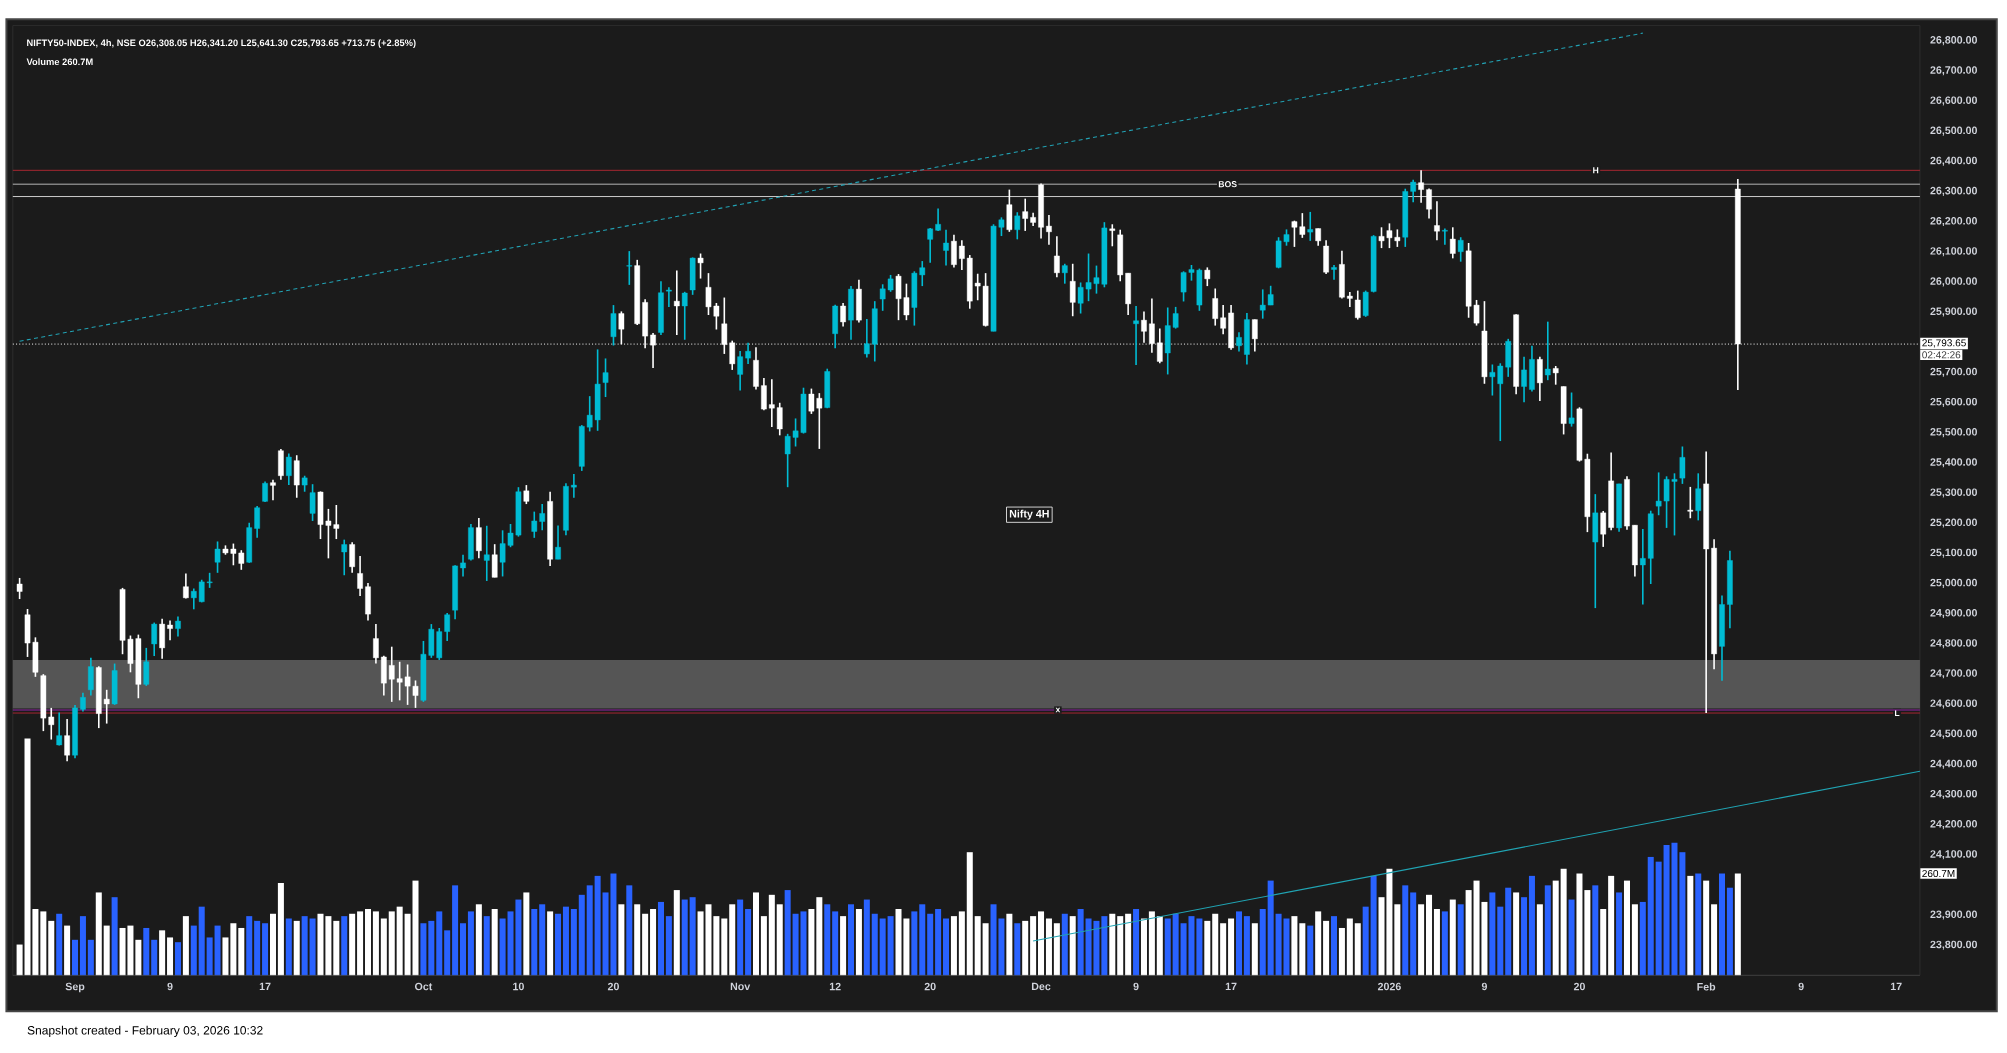 This screenshot has height=1053, width=2007. I want to click on y-tick-label: 24,600.00, so click(1954, 704).